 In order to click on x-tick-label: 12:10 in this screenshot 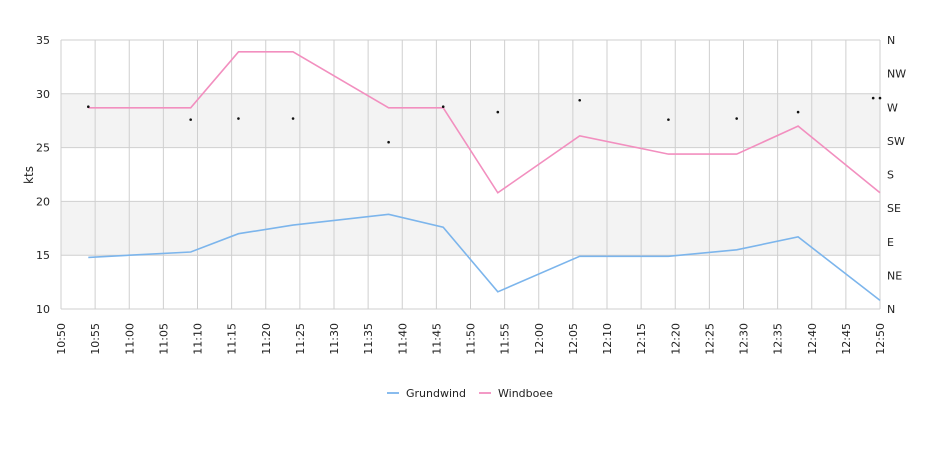, I will do `click(607, 339)`.